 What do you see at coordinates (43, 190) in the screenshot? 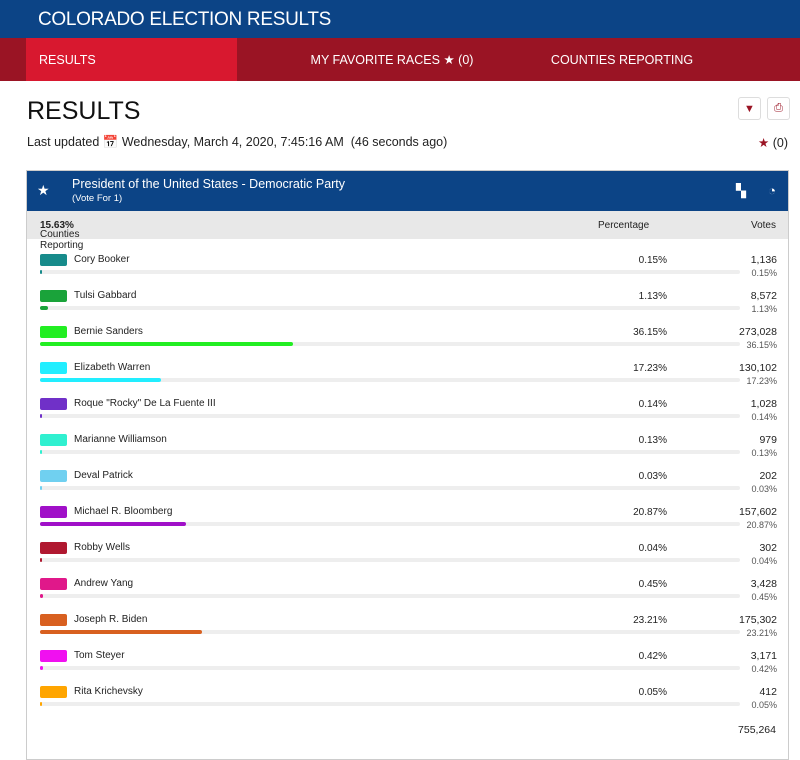
I see `favorite-star-icon: ★` at bounding box center [43, 190].